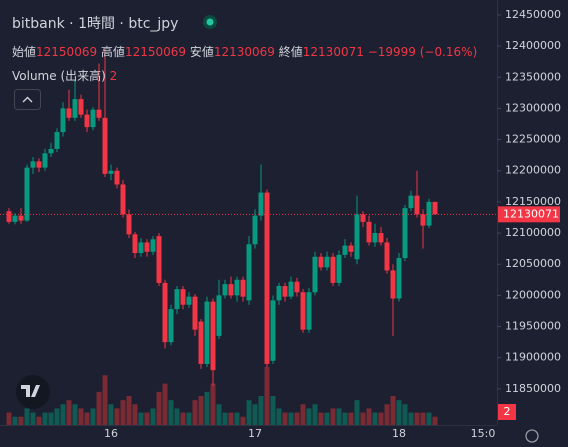  What do you see at coordinates (533, 107) in the screenshot?
I see `y-tick-label: 12300000` at bounding box center [533, 107].